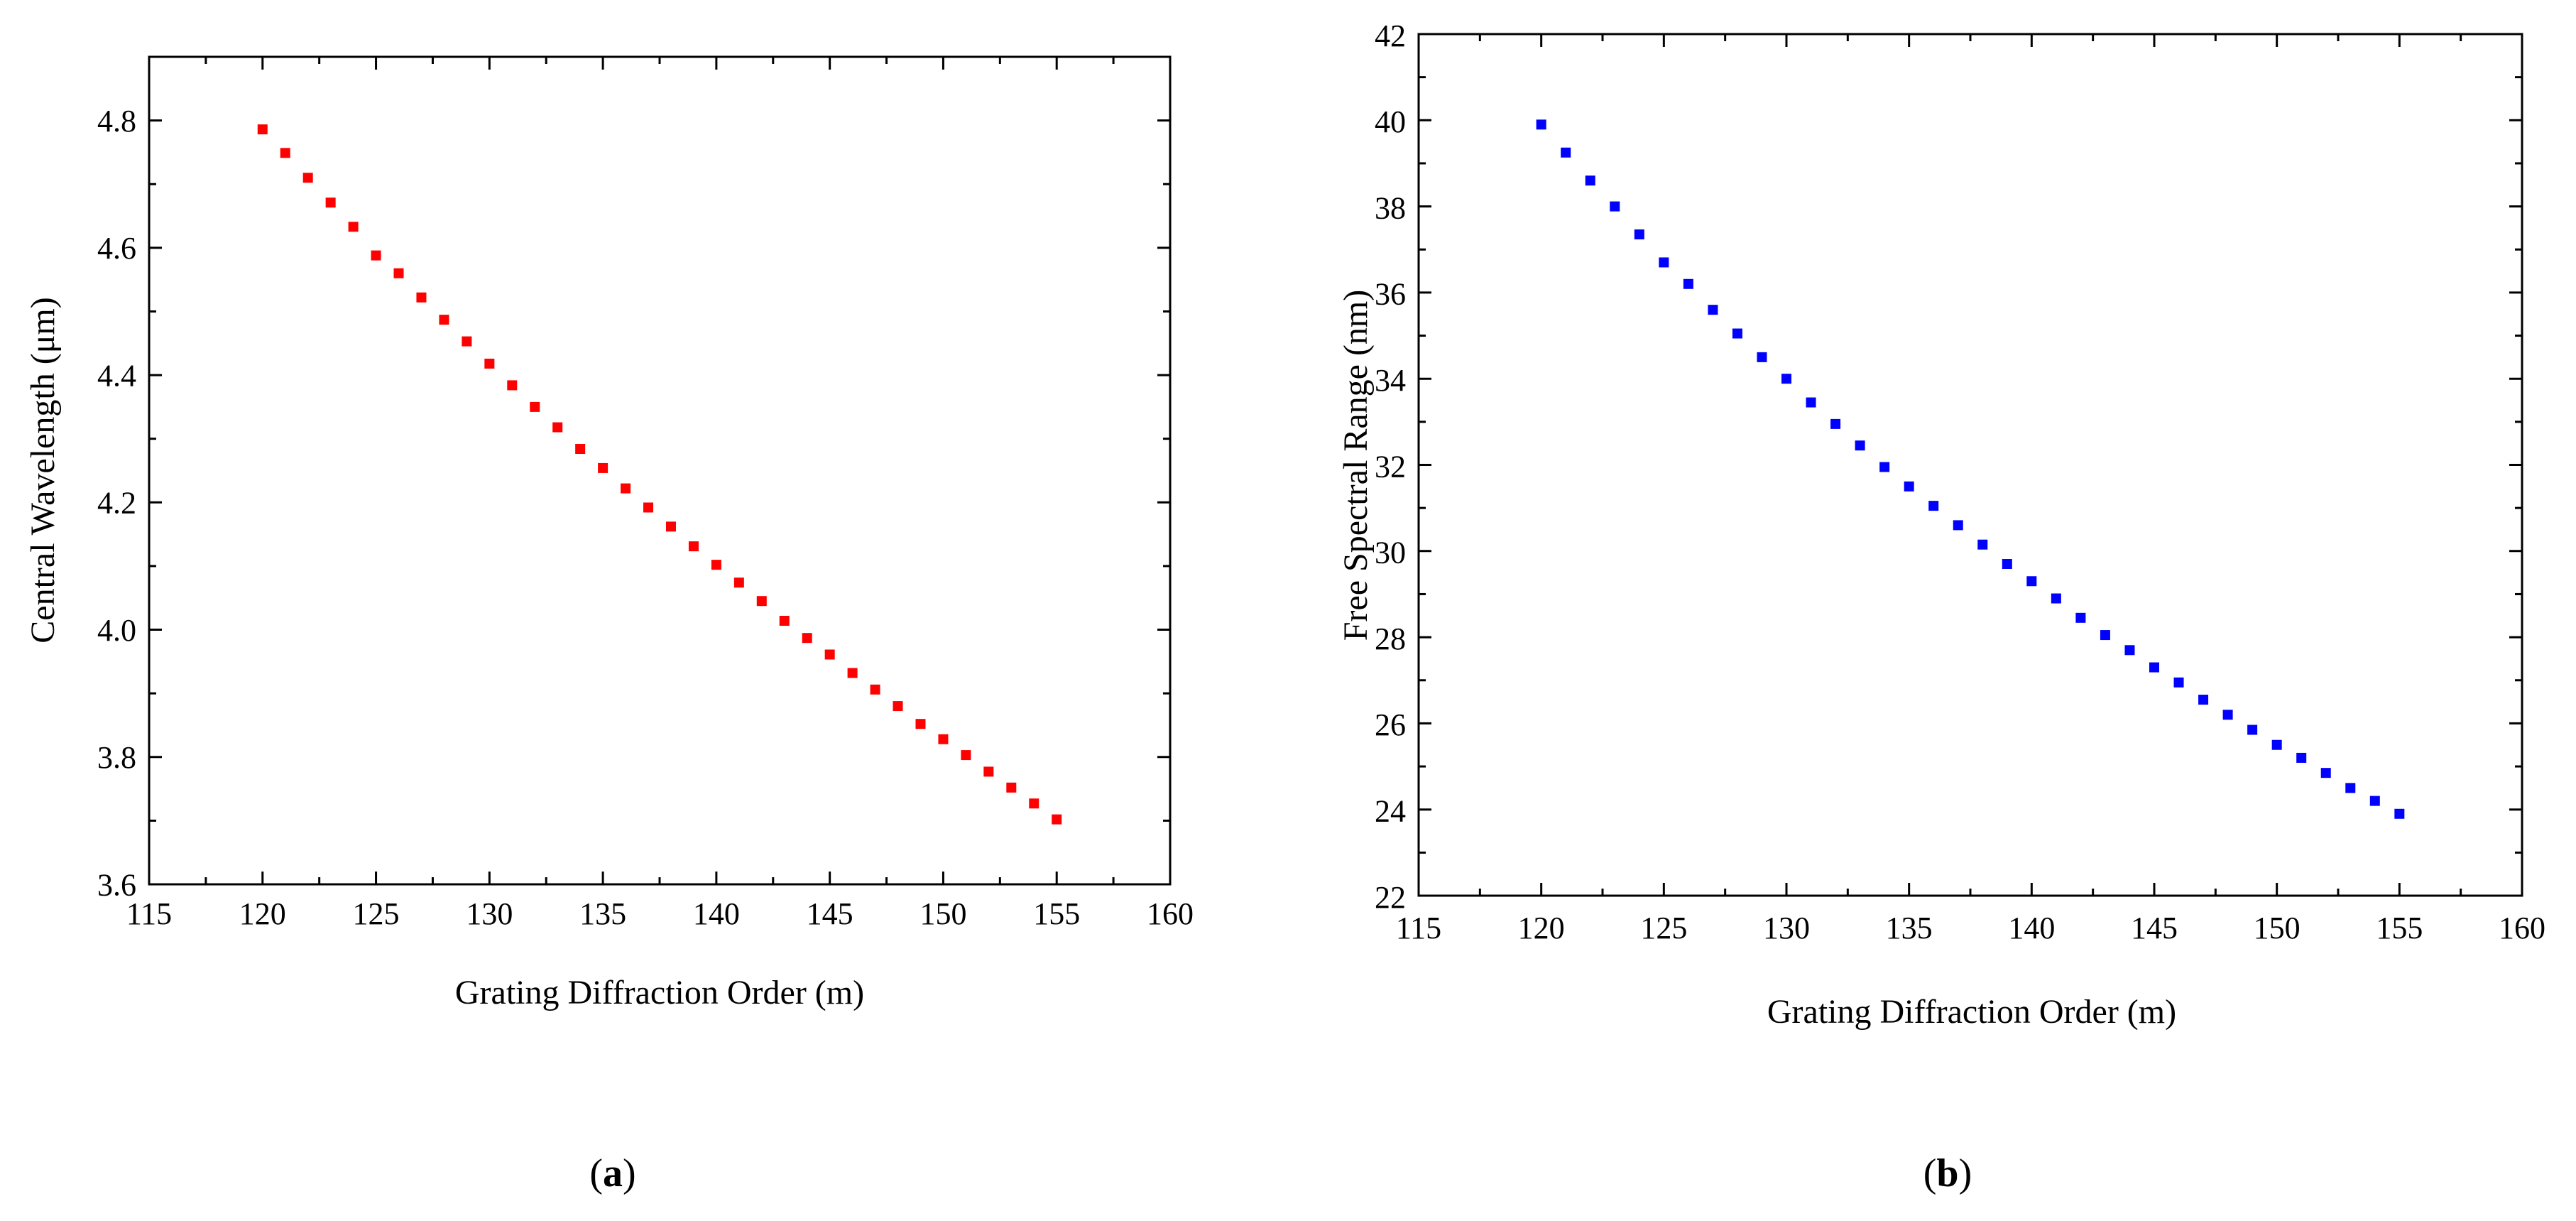 This screenshot has height=1221, width=2576. I want to click on y-tick-label: 22, so click(1390, 897).